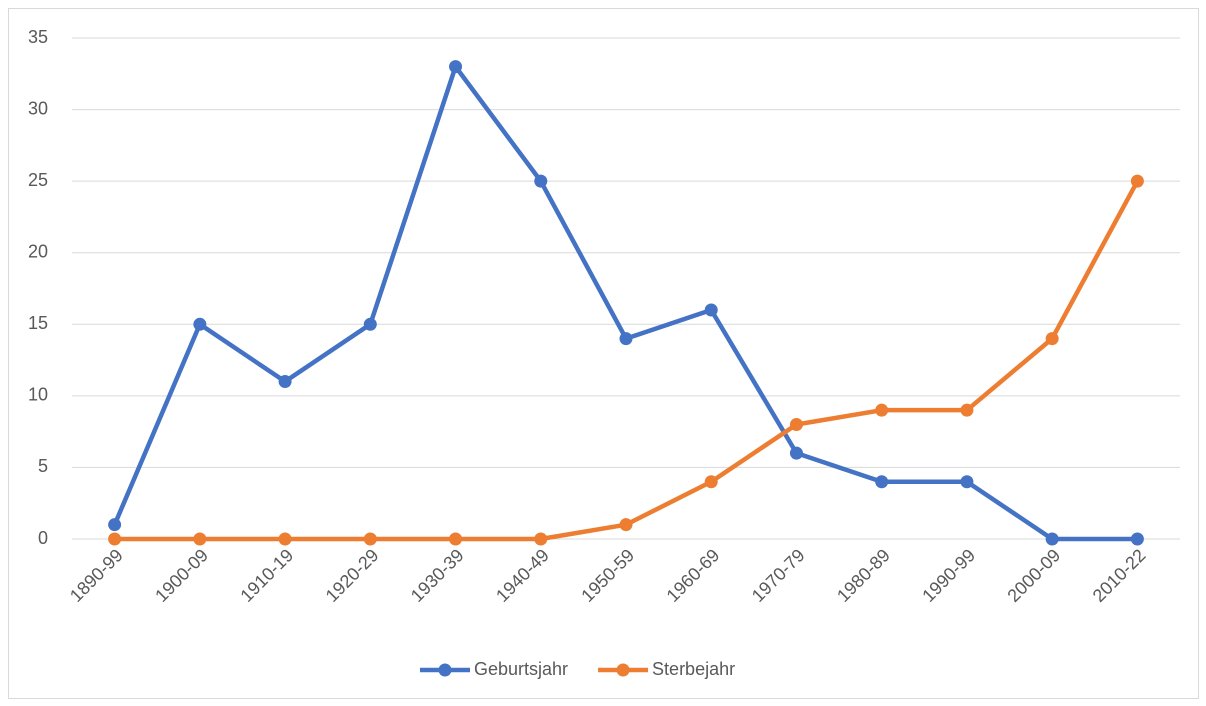 Image resolution: width=1206 pixels, height=706 pixels. I want to click on legend-label: Sterbejahr, so click(693, 669).